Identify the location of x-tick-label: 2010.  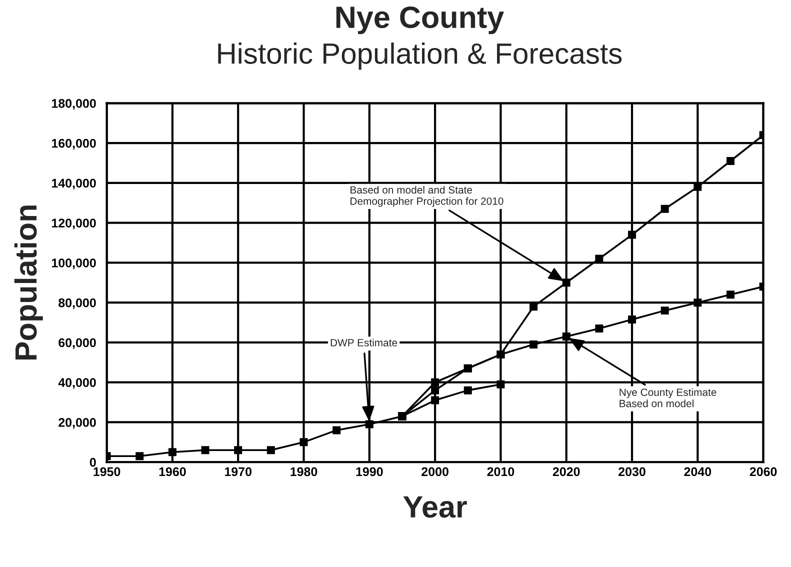
(500, 471).